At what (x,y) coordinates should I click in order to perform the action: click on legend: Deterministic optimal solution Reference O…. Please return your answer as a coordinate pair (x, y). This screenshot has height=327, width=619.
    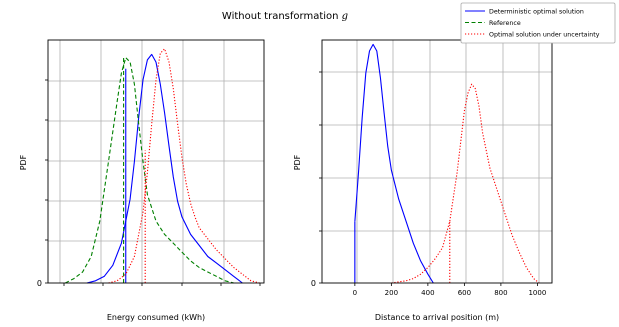
    Looking at the image, I should click on (538, 23).